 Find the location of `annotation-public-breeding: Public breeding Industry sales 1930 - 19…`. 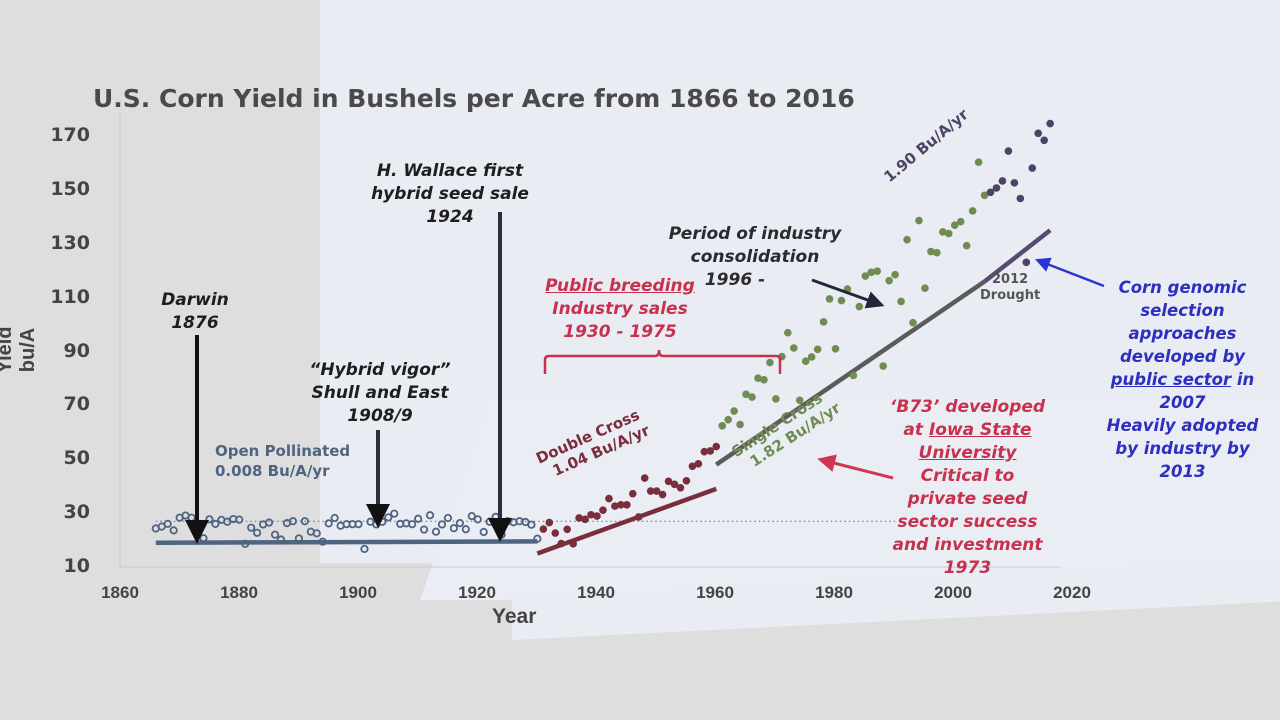

annotation-public-breeding: Public breeding Industry sales 1930 - 19… is located at coordinates (620, 309).